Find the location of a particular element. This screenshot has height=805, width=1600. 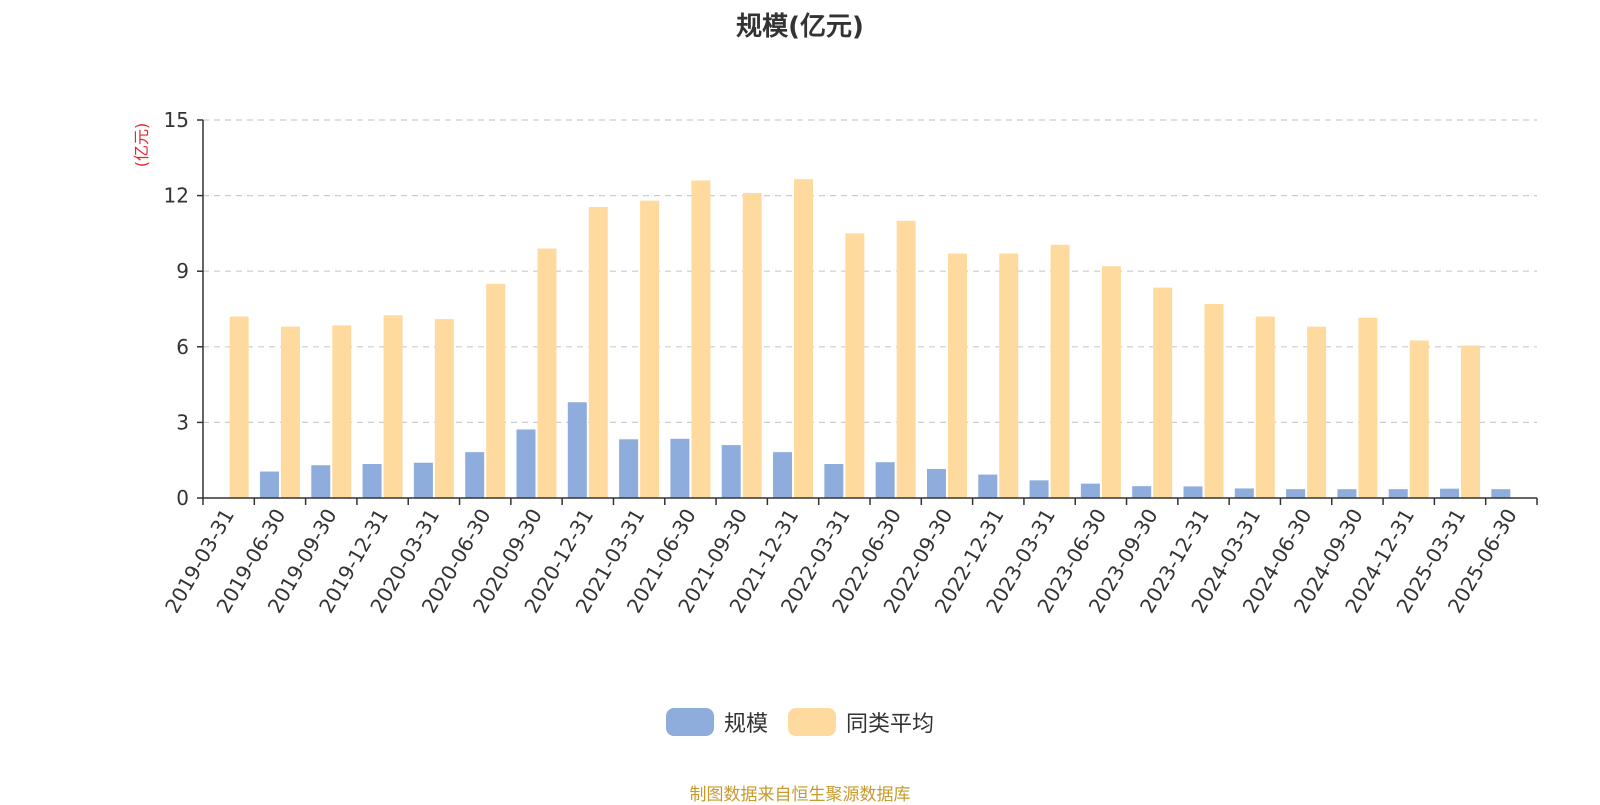

chart-title: 规模(亿元) is located at coordinates (800, 27).